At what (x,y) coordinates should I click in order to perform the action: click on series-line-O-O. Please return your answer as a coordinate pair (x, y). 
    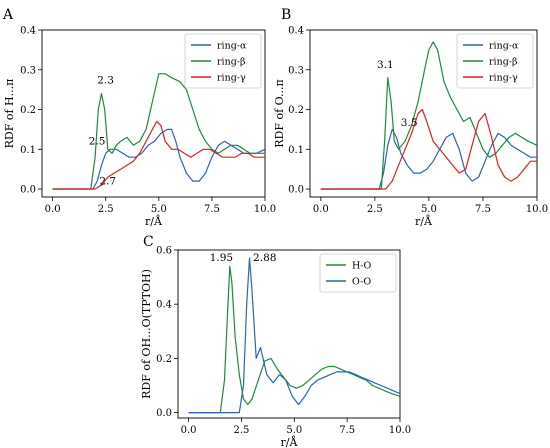
    Looking at the image, I should click on (294, 335).